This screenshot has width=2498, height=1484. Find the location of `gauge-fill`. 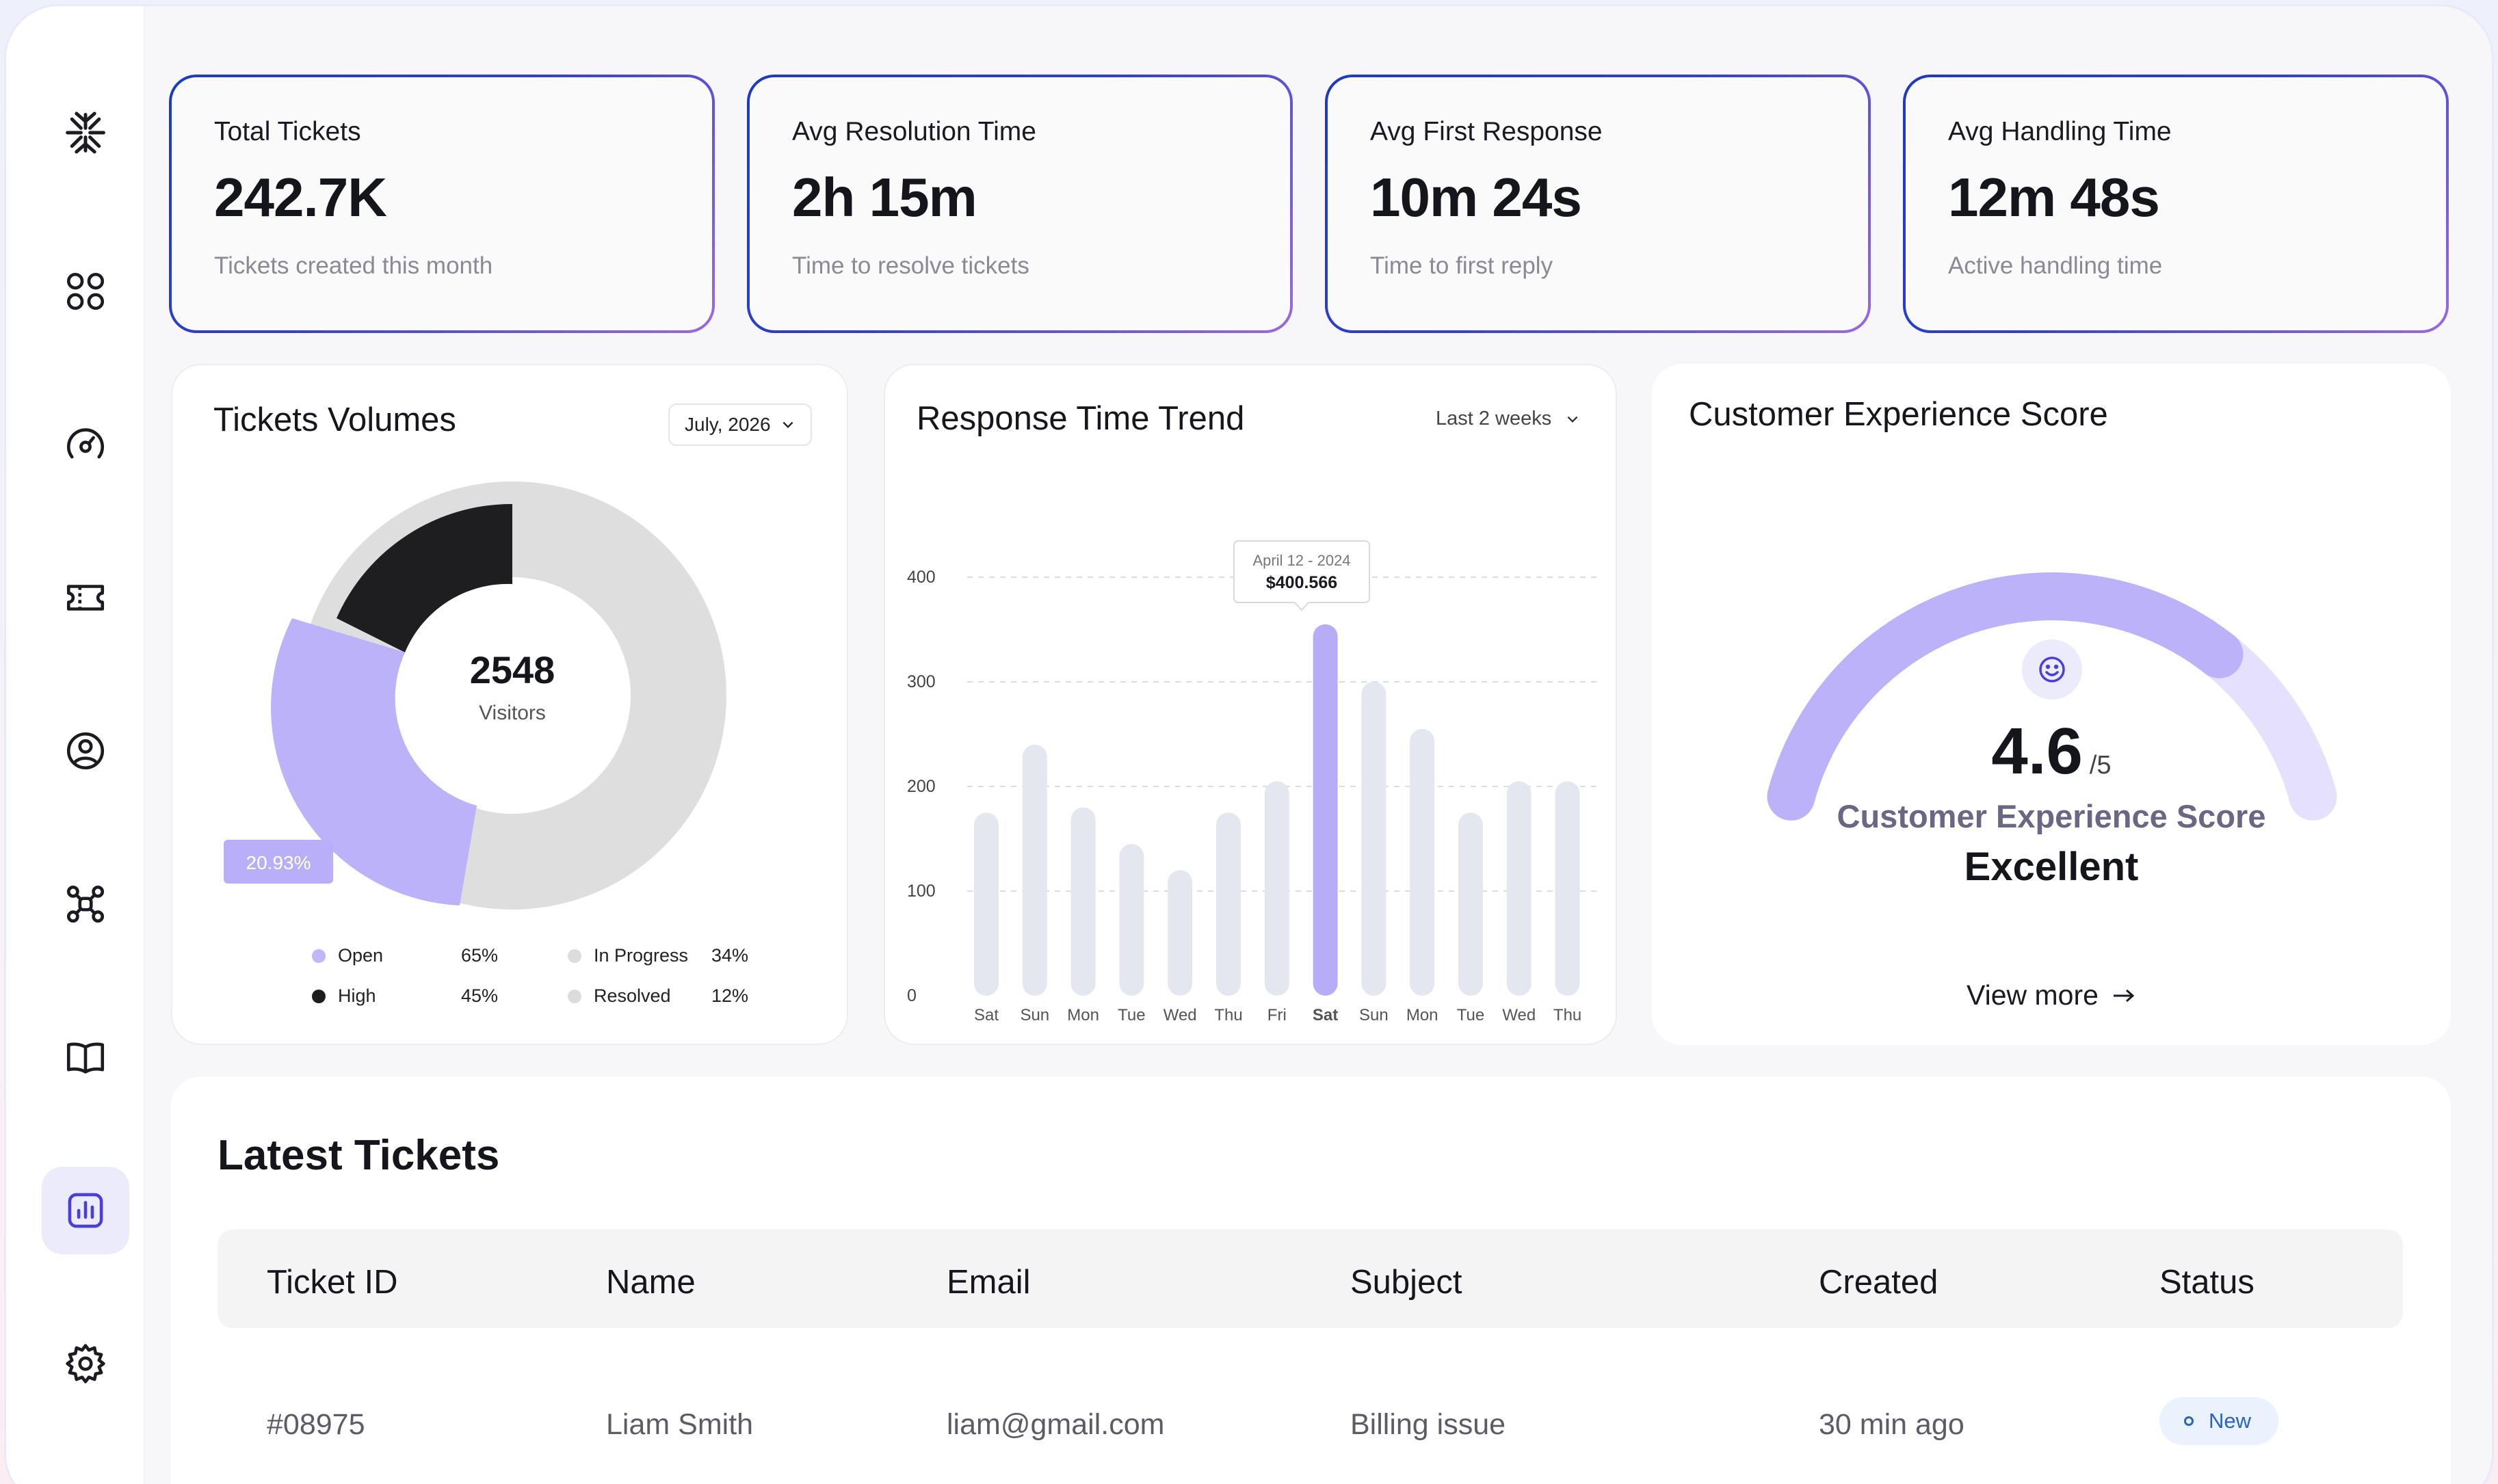

gauge-fill is located at coordinates (2005, 696).